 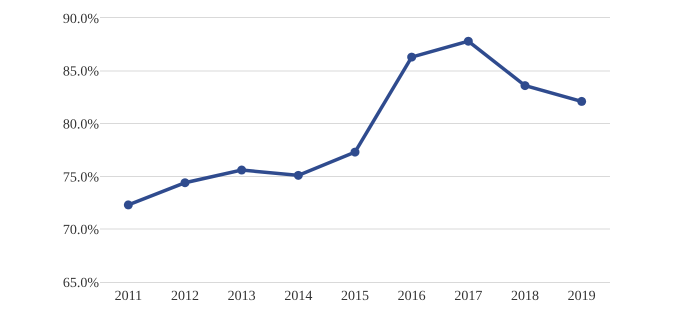 I want to click on x-tick-label: 2015, so click(x=355, y=296).